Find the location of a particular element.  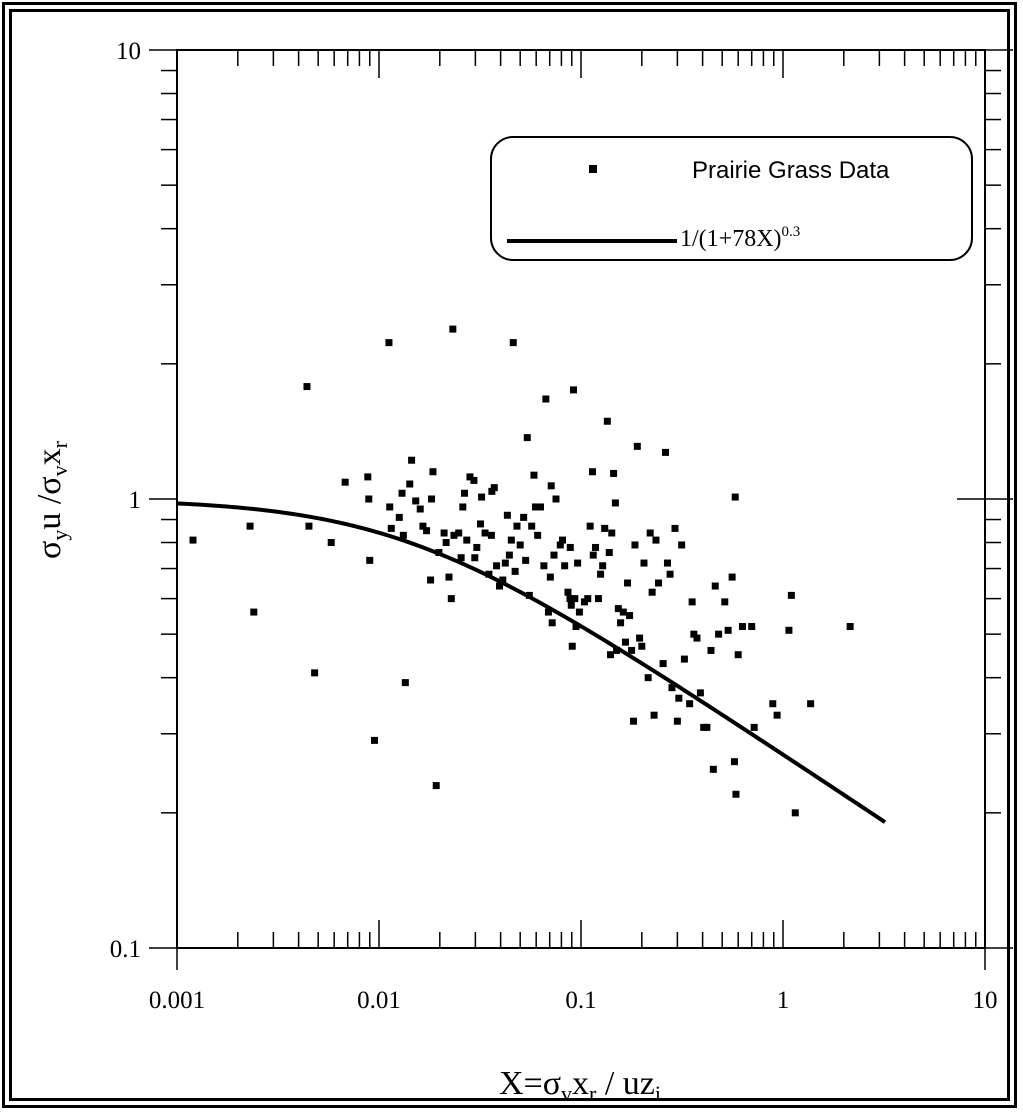

x-tick-label: 1 is located at coordinates (783, 1000).